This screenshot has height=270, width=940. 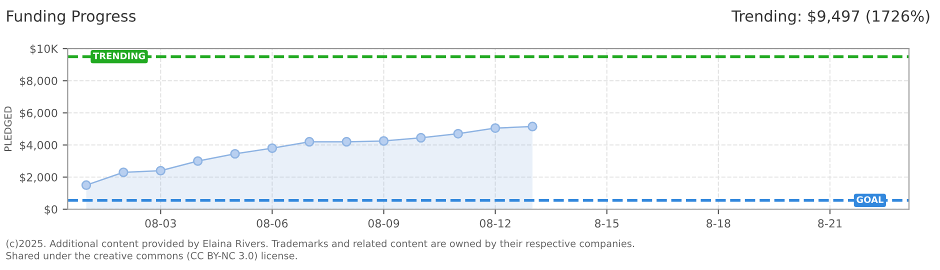 I want to click on y-tick-label: $8,000, so click(x=39, y=81).